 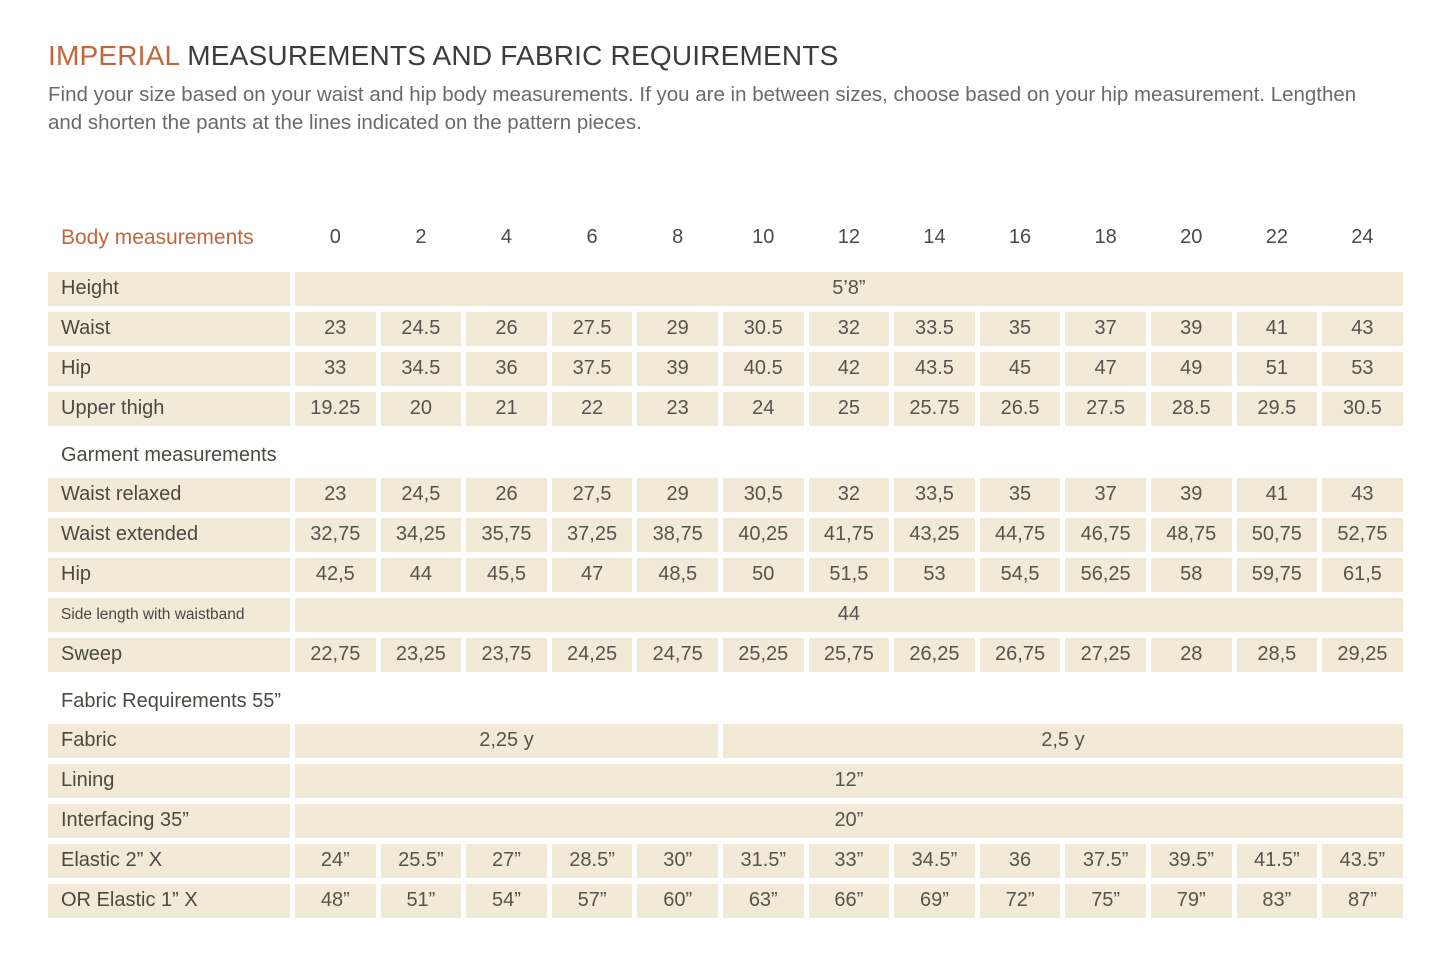 What do you see at coordinates (592, 494) in the screenshot?
I see `measurement-value: 27,5` at bounding box center [592, 494].